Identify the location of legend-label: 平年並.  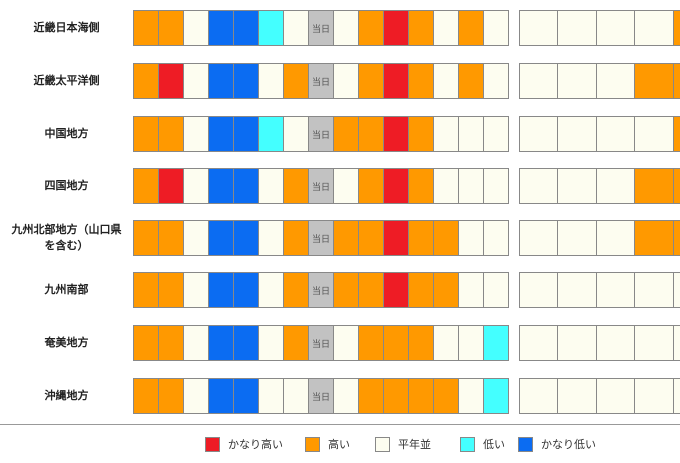
(414, 444).